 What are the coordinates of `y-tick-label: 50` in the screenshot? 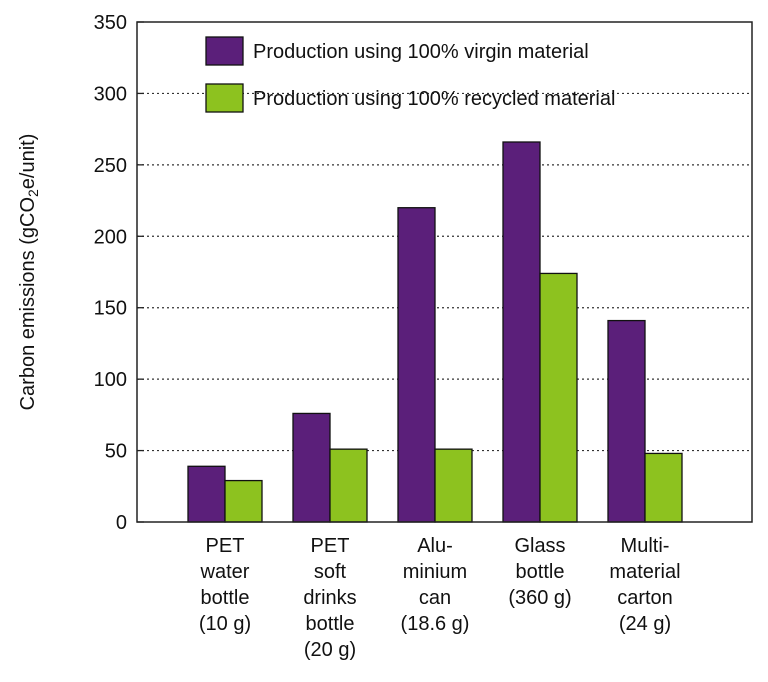 It's located at (116, 452).